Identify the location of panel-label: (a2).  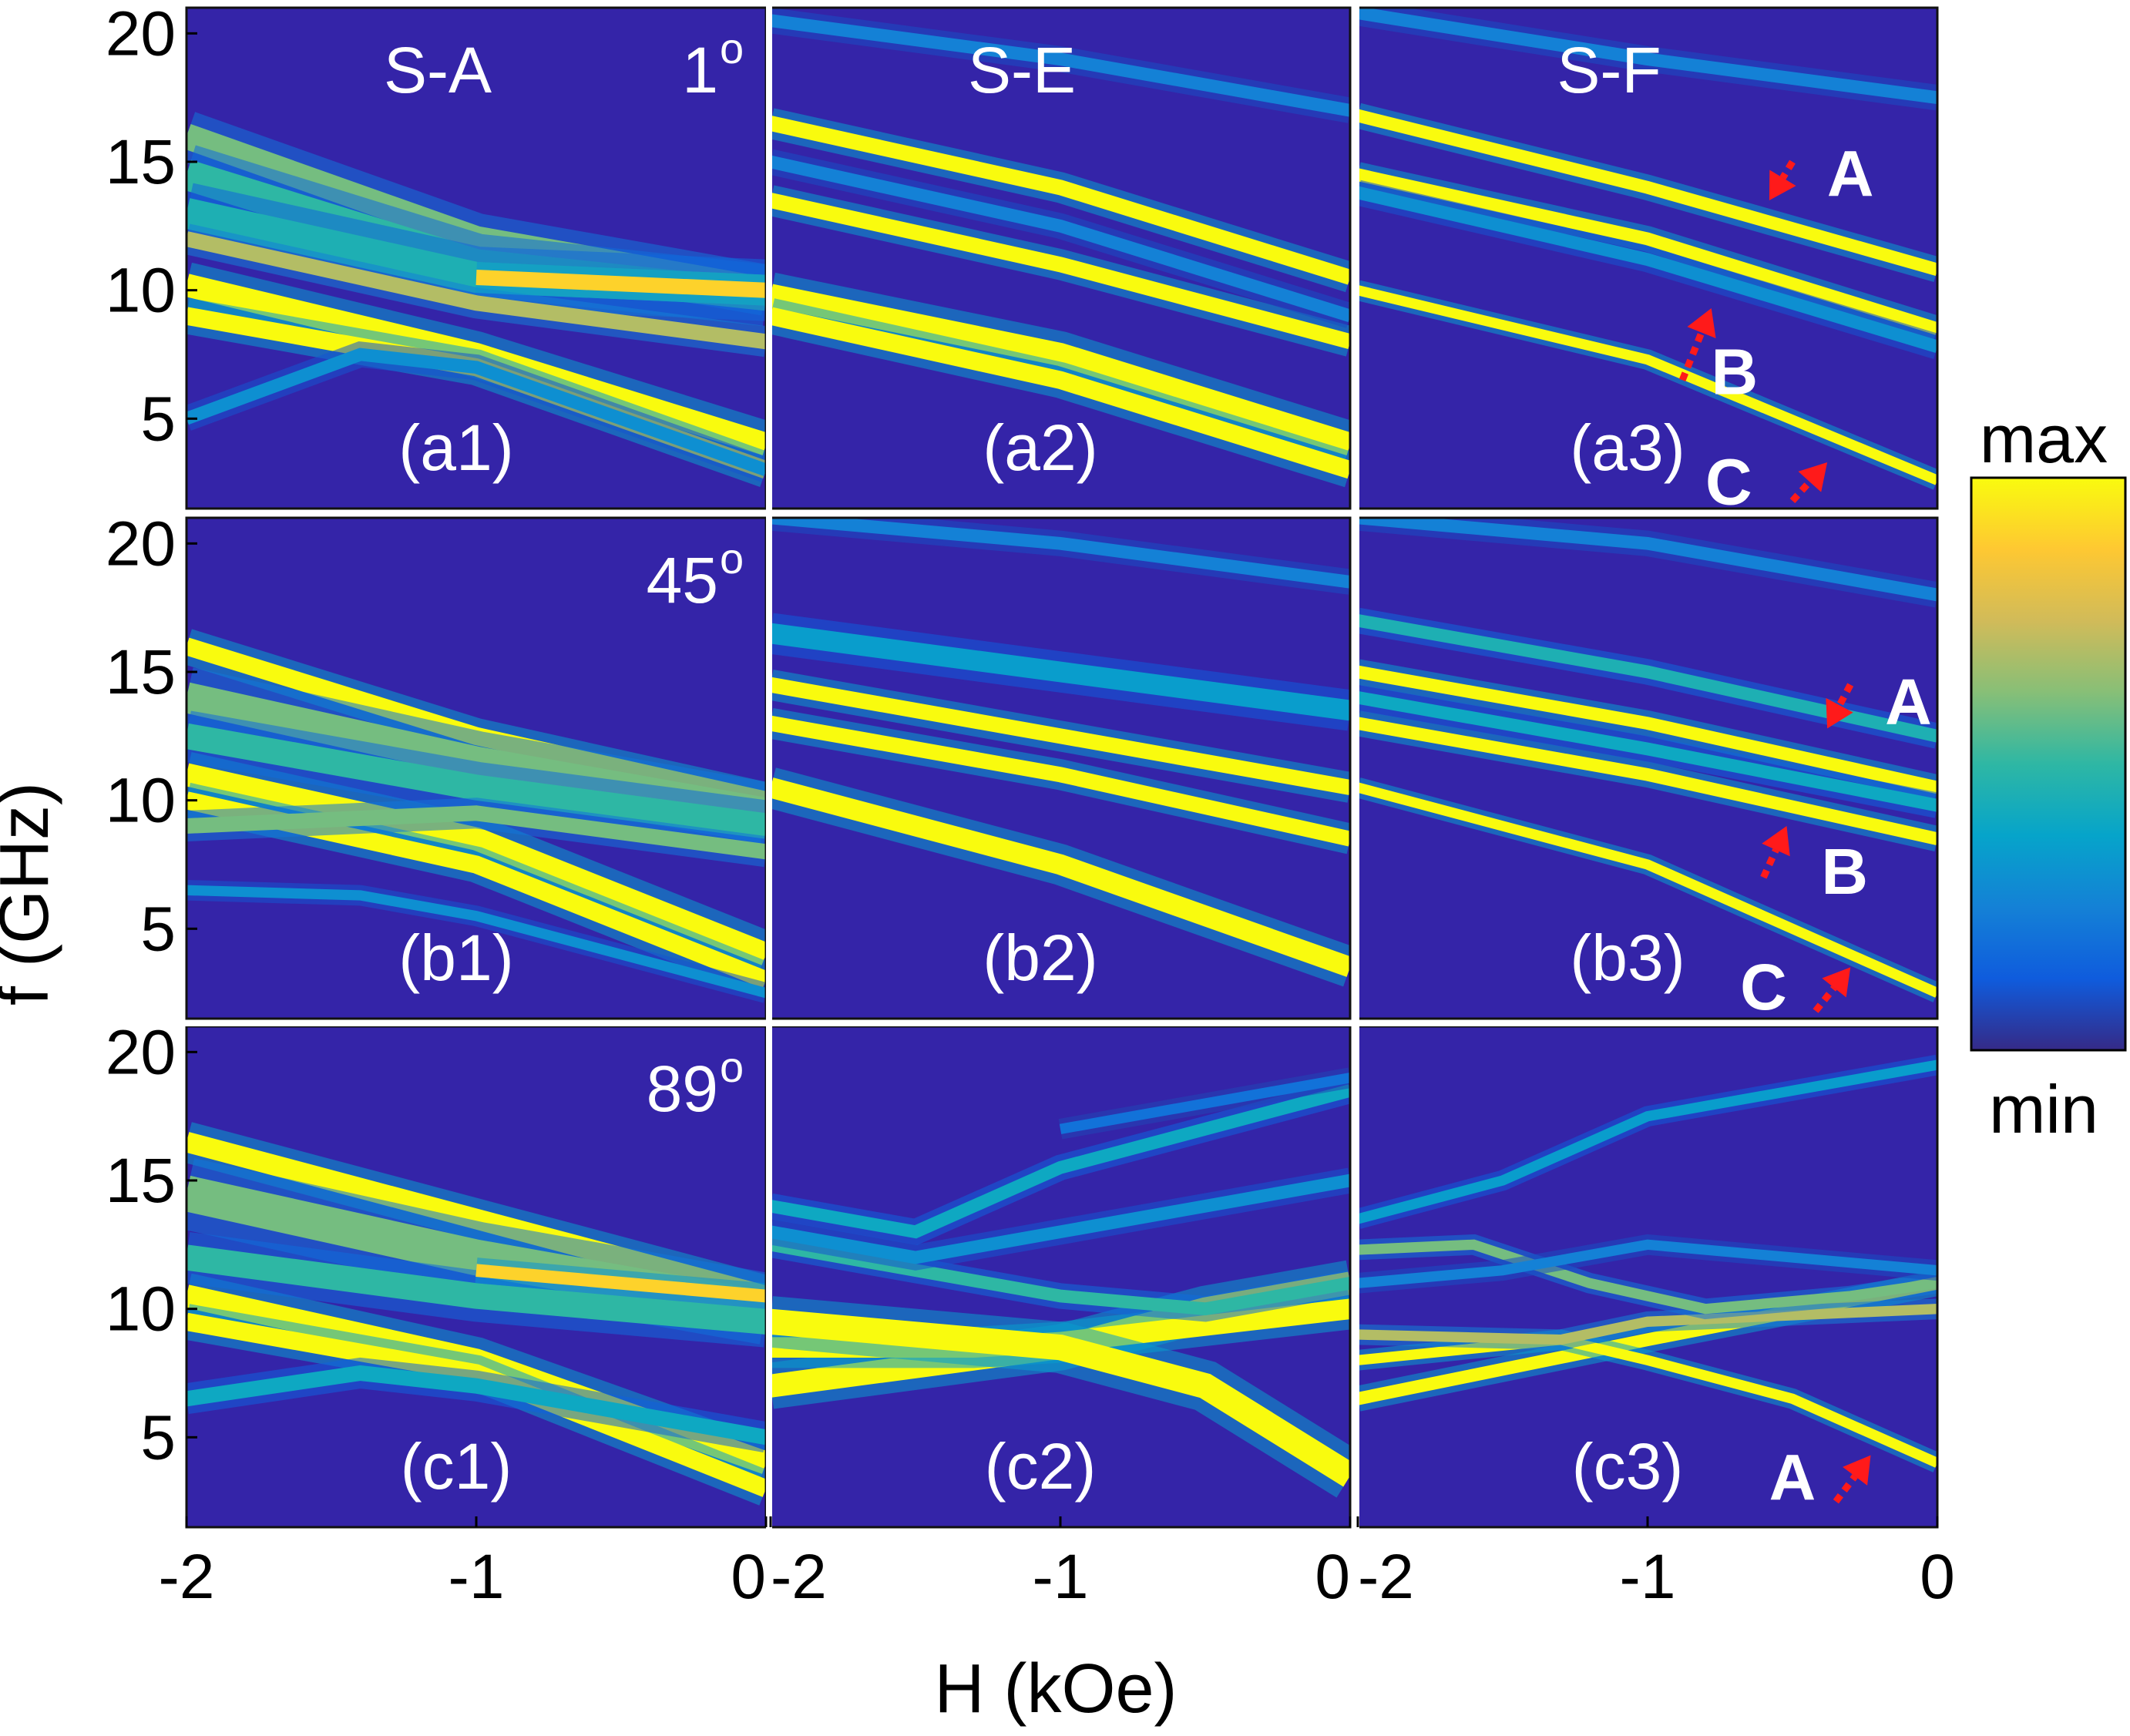
(1040, 447).